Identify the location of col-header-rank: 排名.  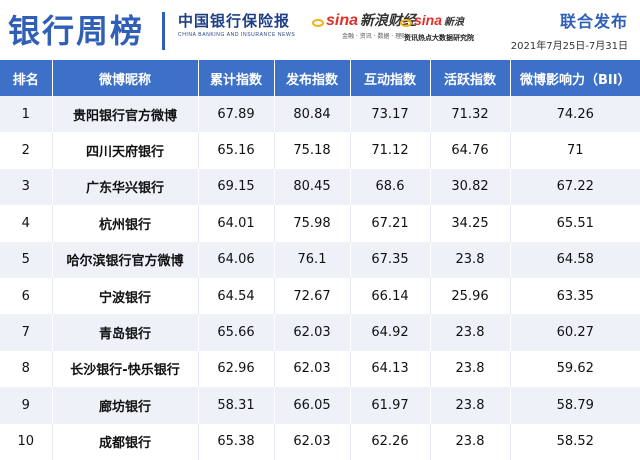
(26, 78).